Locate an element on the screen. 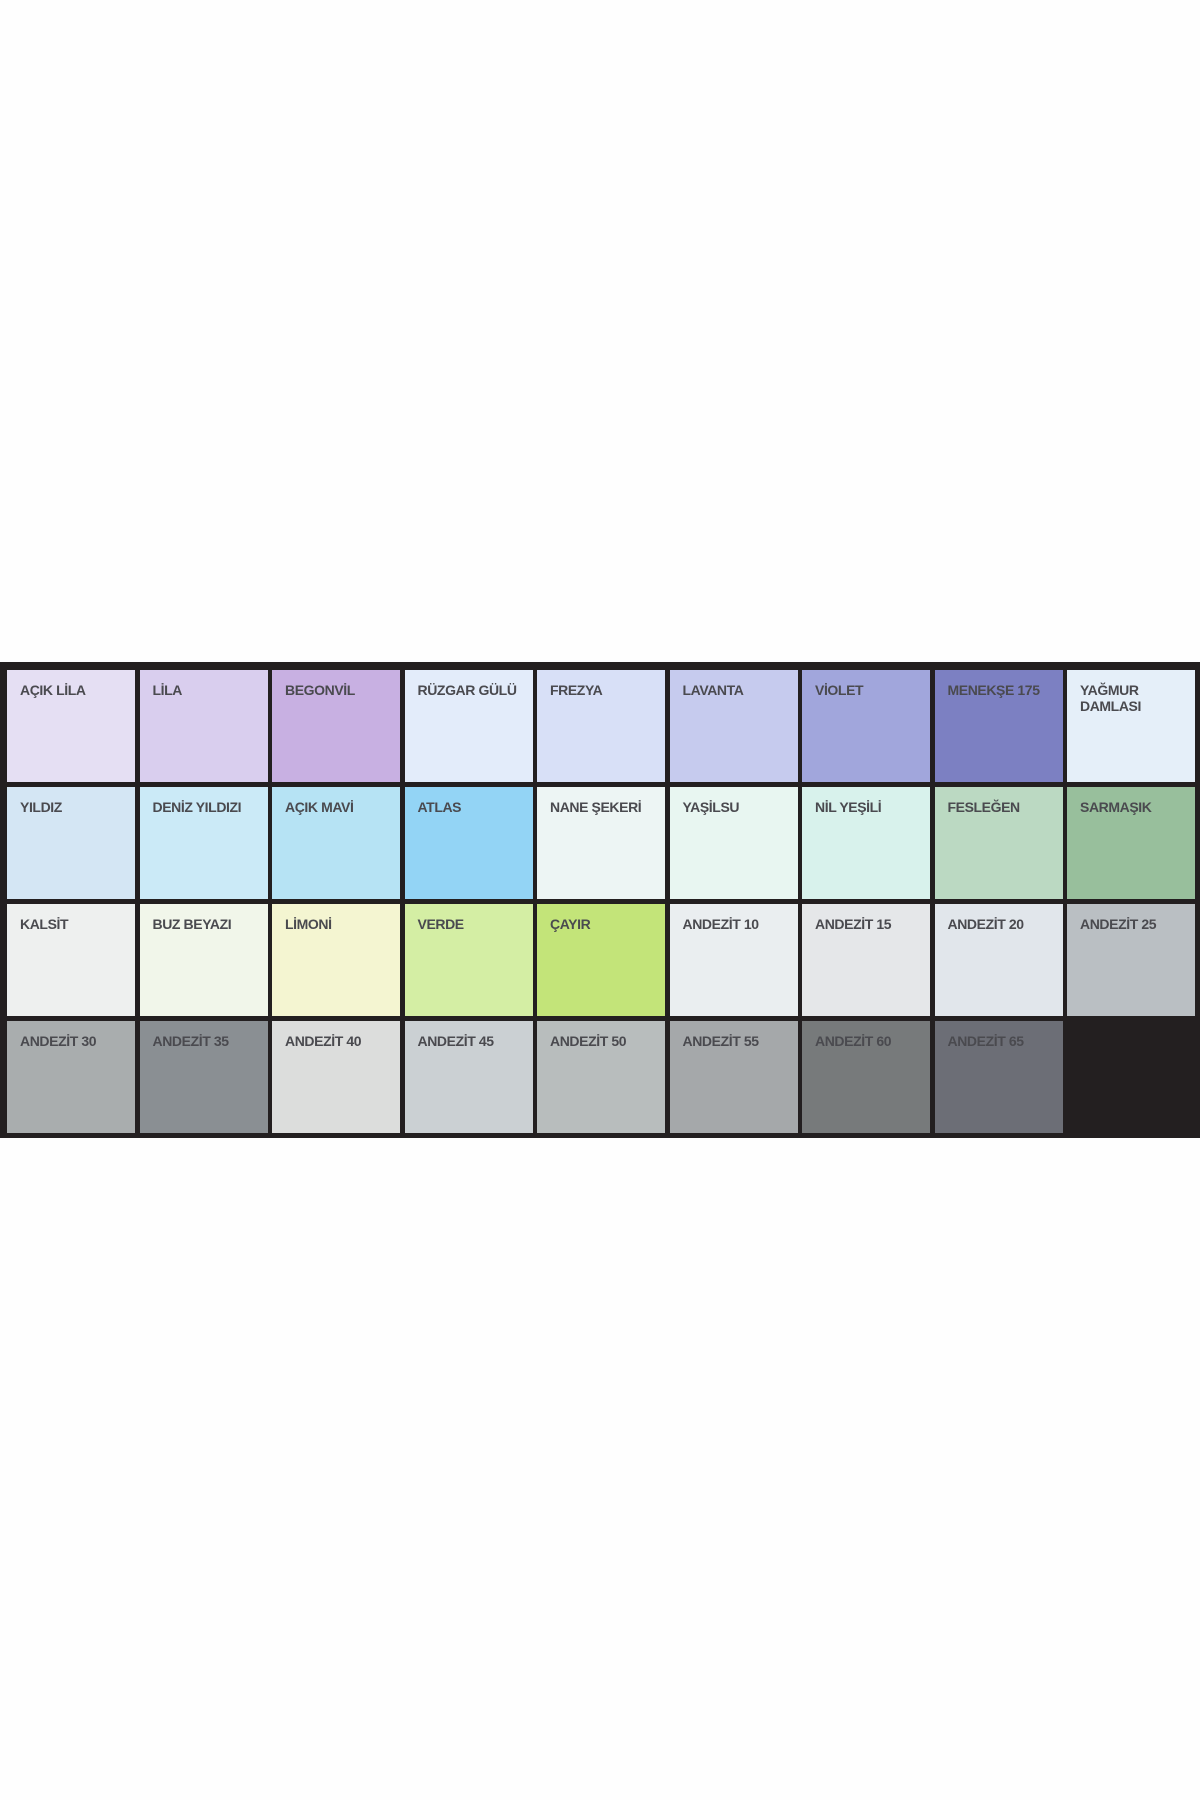 This screenshot has width=1200, height=1800. color-swatch: YILDIZ is located at coordinates (71, 843).